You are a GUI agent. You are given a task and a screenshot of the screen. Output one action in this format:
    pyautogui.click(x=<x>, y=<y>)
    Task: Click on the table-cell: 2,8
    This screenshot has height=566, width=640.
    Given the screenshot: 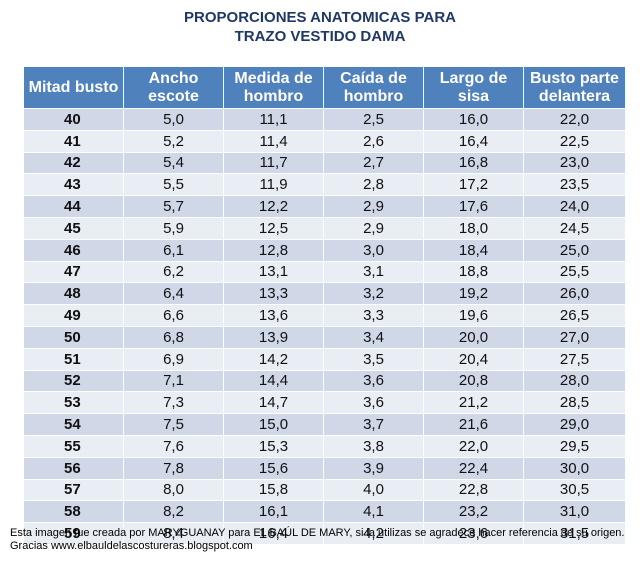 What is the action you would take?
    pyautogui.click(x=373, y=185)
    